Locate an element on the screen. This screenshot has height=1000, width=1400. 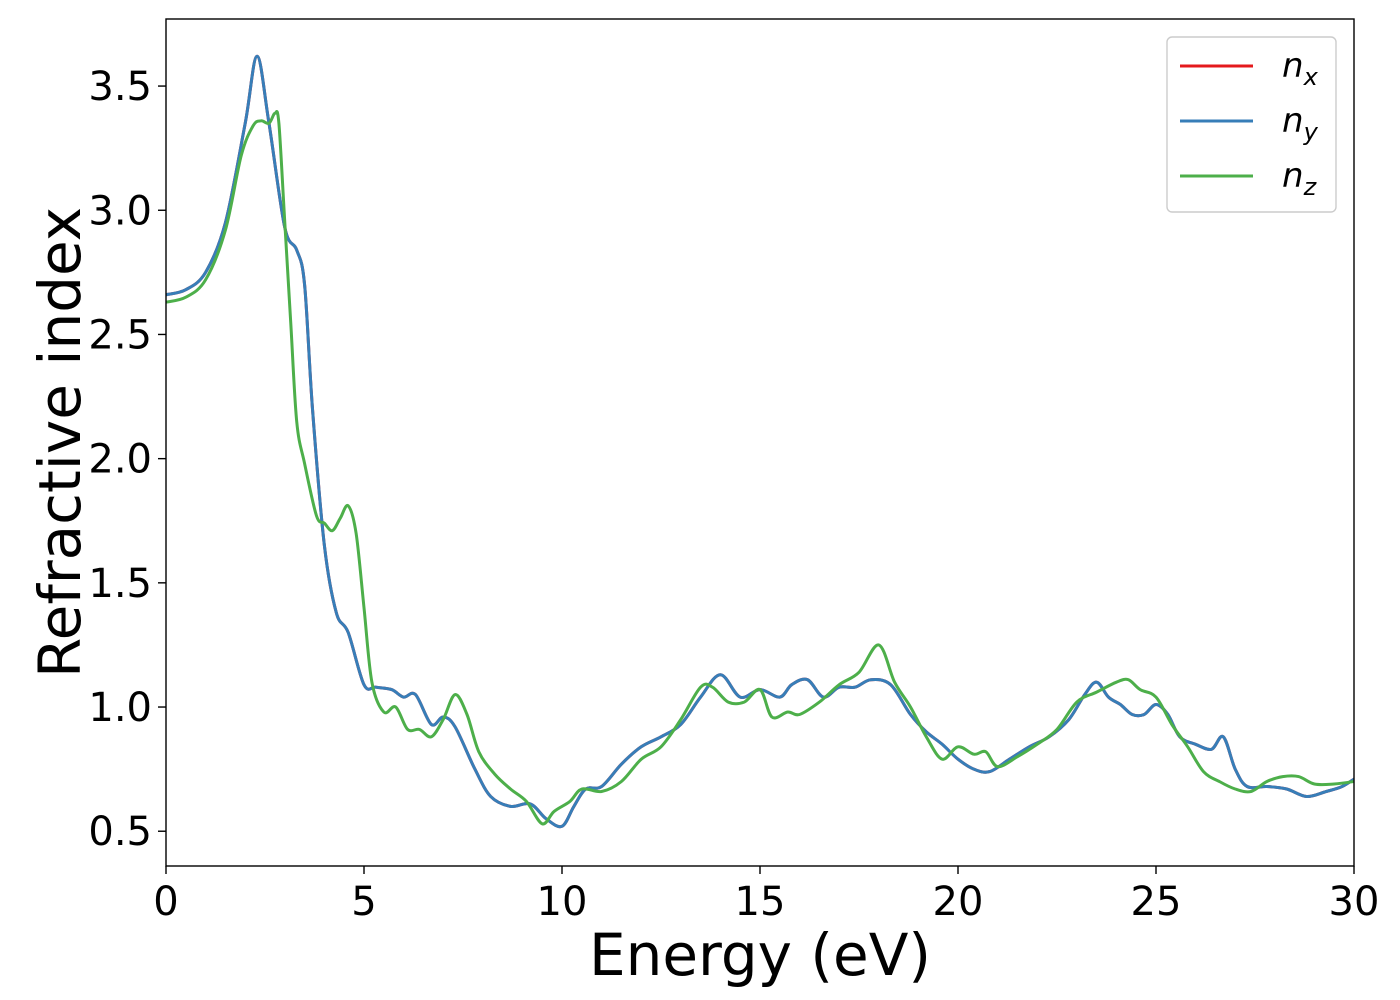
x-tick-label: 0 is located at coordinates (165, 902).